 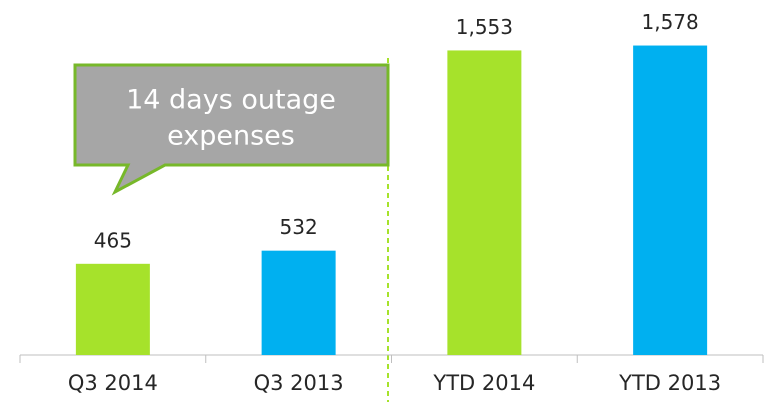 I want to click on data-label: 532, so click(x=299, y=227).